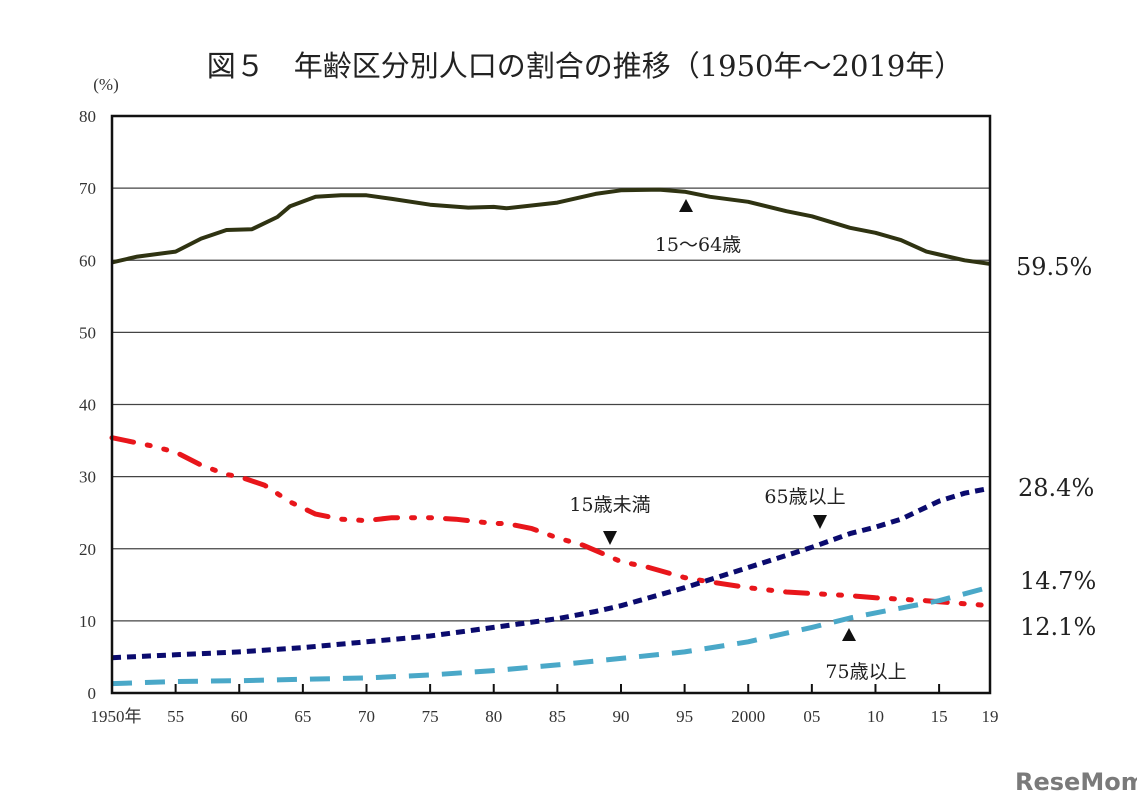  Describe the element at coordinates (866, 655) in the screenshot. I see `annotation-75-plus: 75歳以上` at that location.